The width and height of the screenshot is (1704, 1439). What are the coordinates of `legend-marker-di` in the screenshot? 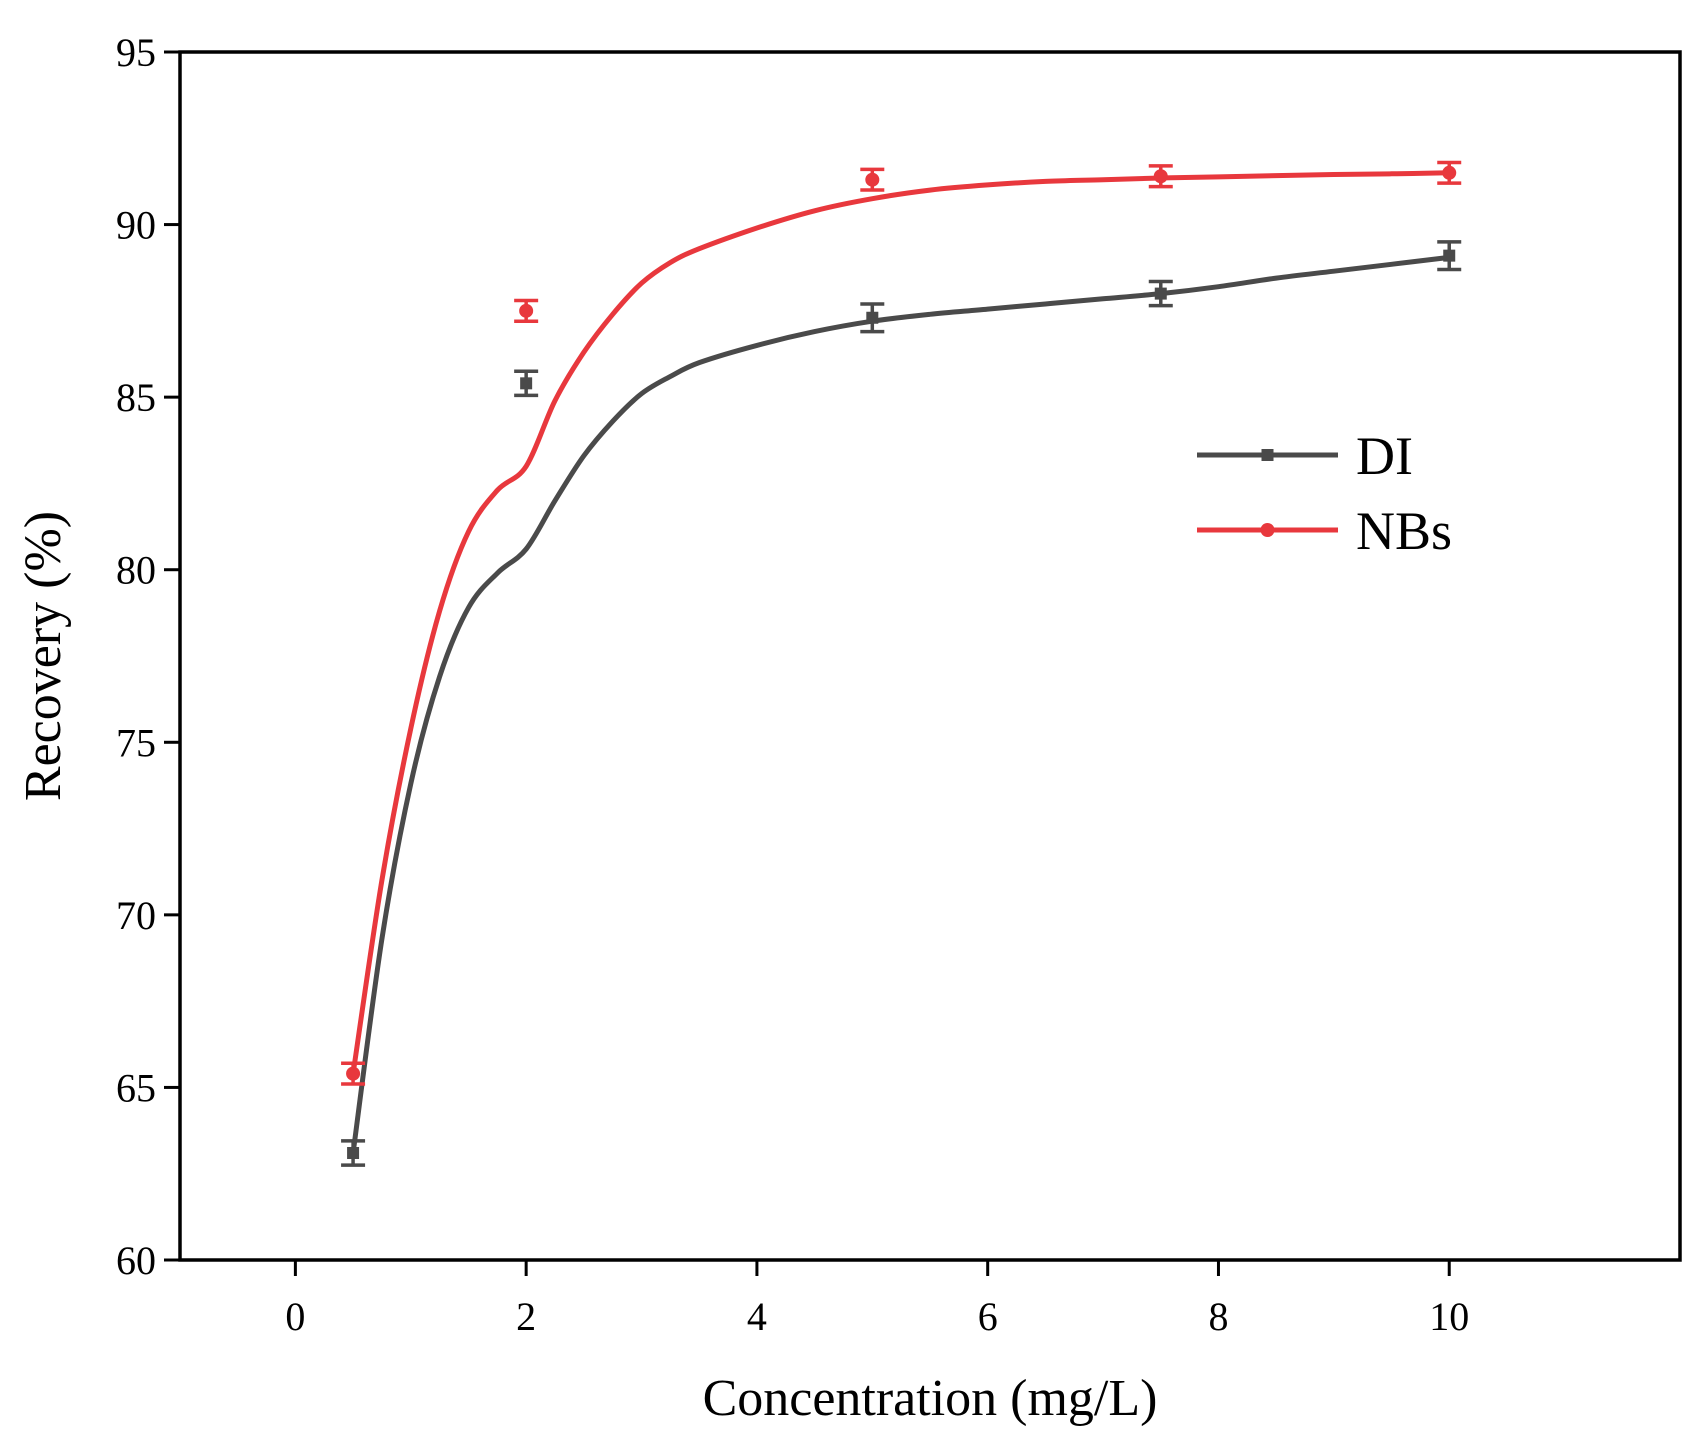 It's located at (1267, 455).